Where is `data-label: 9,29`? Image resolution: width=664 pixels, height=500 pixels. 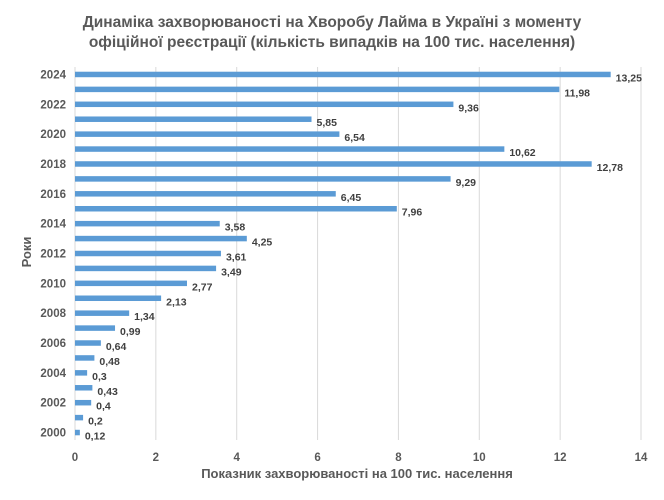 data-label: 9,29 is located at coordinates (466, 183).